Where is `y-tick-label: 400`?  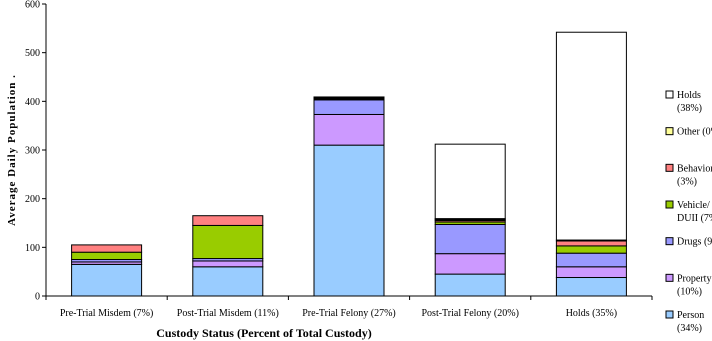 y-tick-label: 400 is located at coordinates (32, 102).